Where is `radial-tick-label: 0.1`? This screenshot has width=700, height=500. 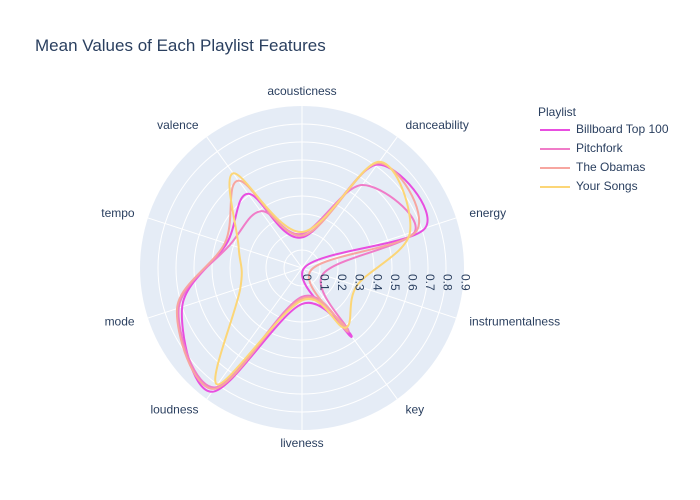
radial-tick-label: 0.1 is located at coordinates (324, 282).